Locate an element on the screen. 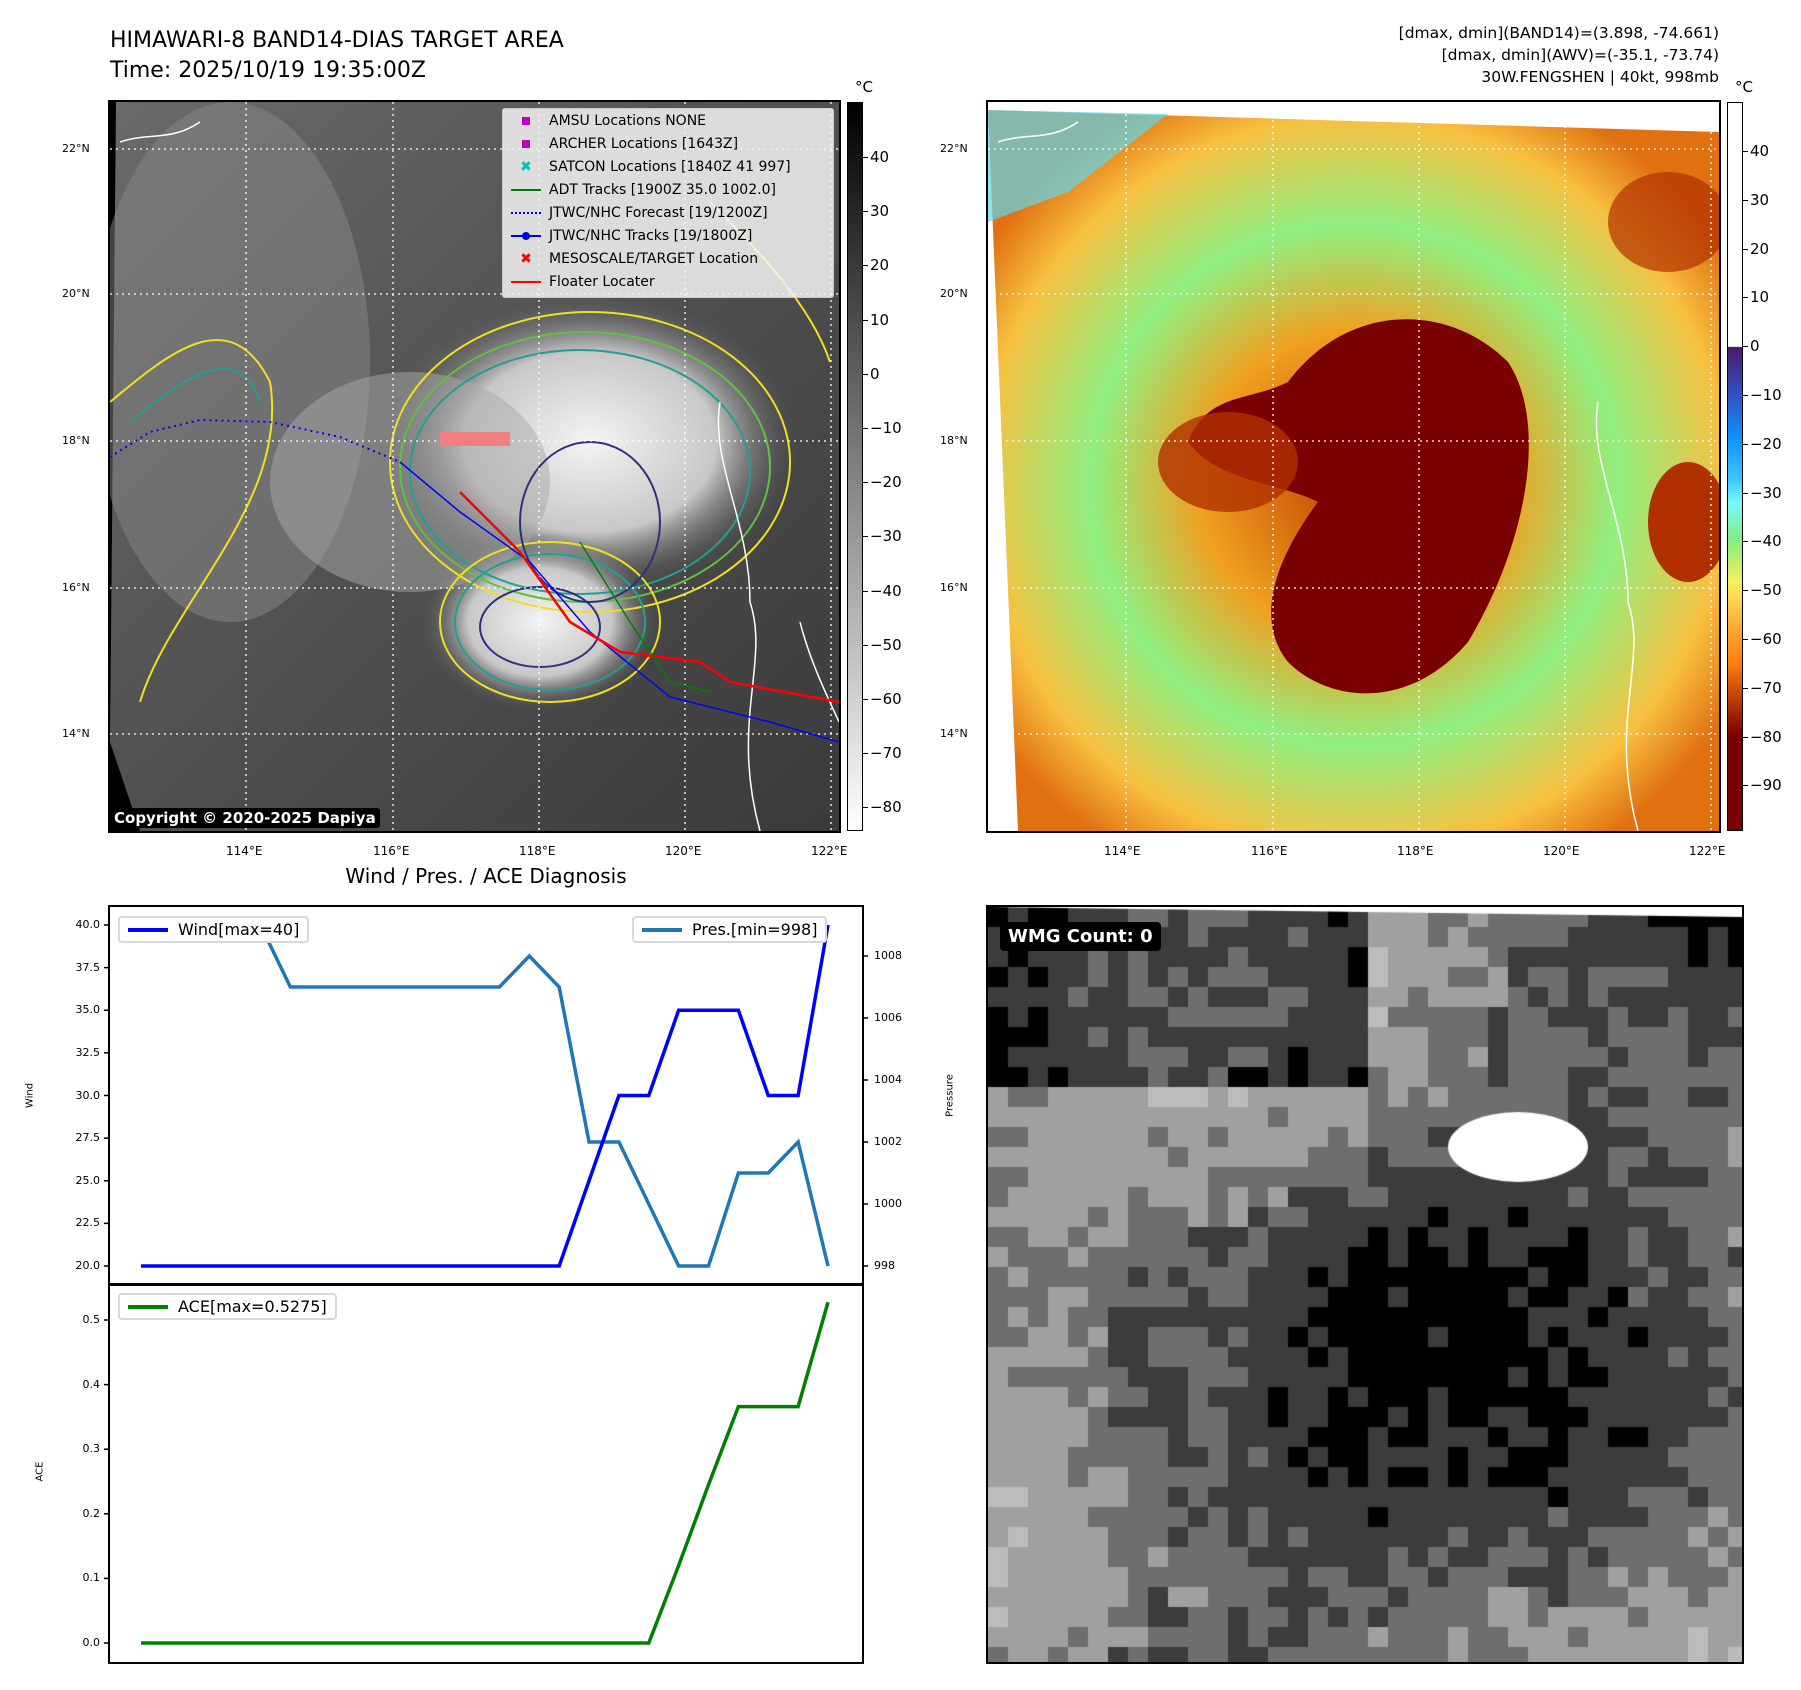  pressure-tick-label: 1004 is located at coordinates (888, 1079).